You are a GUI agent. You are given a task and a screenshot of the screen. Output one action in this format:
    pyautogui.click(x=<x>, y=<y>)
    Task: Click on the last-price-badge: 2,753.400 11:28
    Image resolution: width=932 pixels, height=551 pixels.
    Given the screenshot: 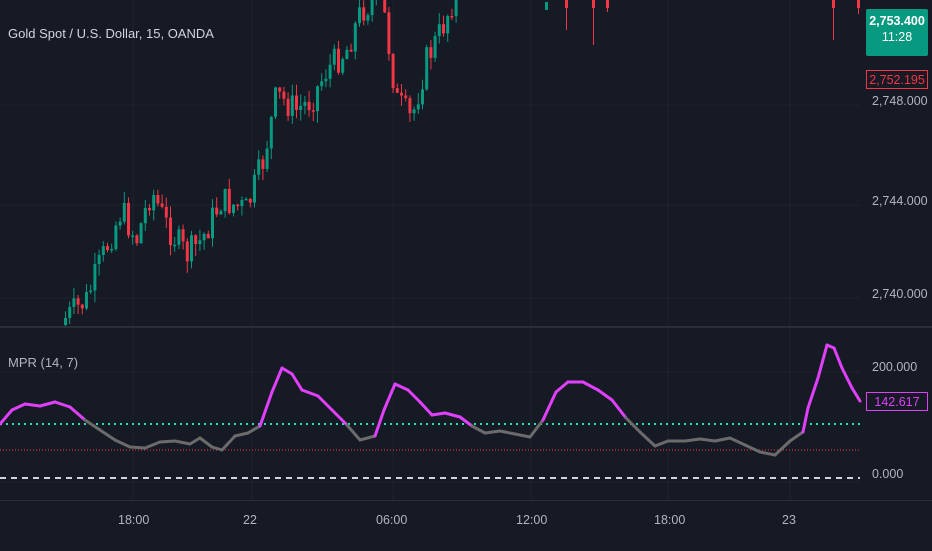 What is the action you would take?
    pyautogui.click(x=897, y=32)
    